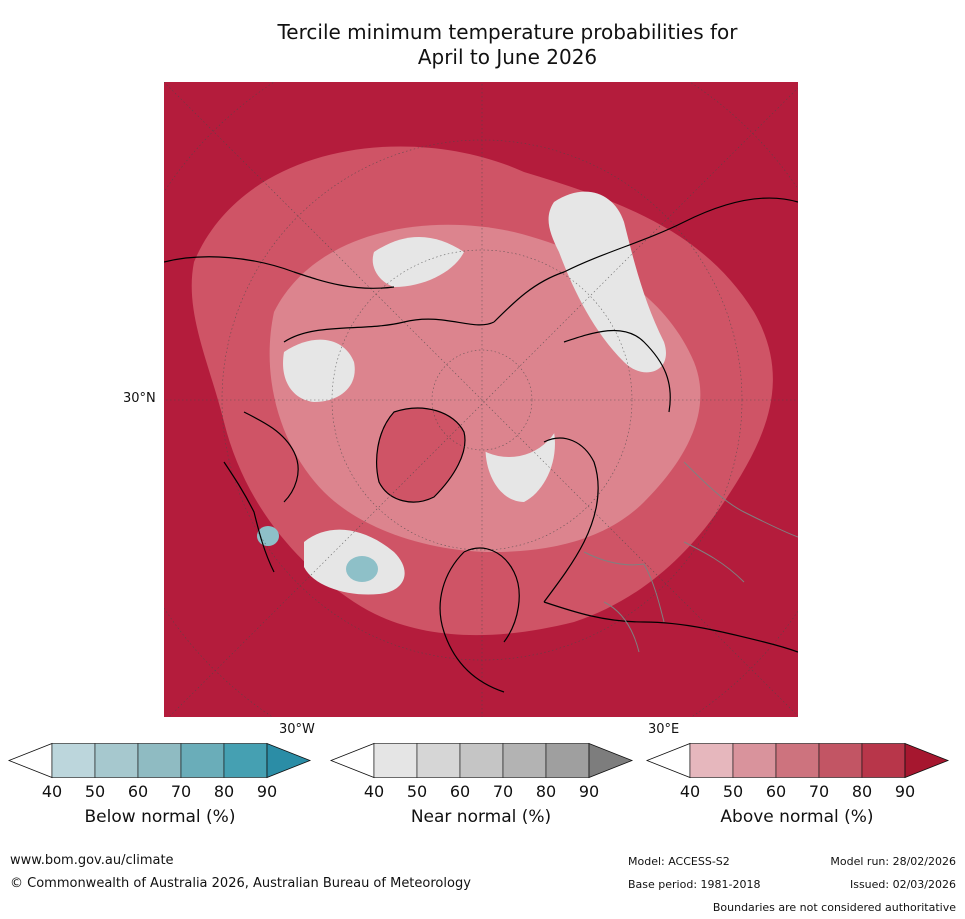 Image resolution: width=965 pixels, height=919 pixels. I want to click on footer-issued: Issued: 02/03/2026, so click(902, 884).